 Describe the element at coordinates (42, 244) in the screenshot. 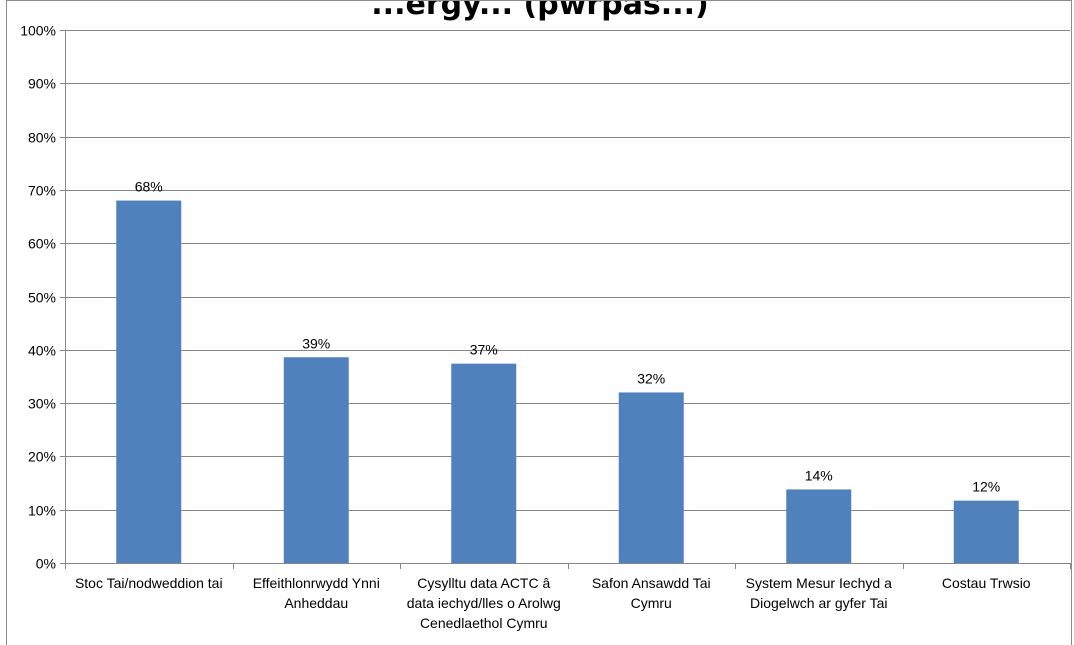

I see `y-tick-label: 60%` at that location.